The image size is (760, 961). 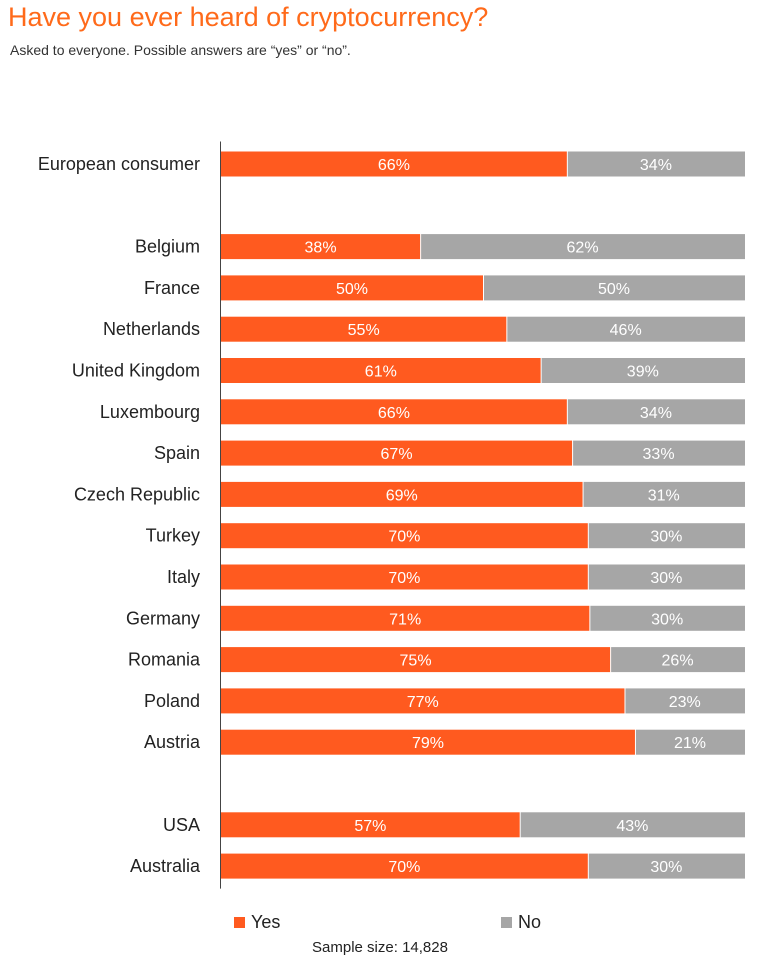 I want to click on data-label-yes-australia: 70%, so click(x=404, y=867).